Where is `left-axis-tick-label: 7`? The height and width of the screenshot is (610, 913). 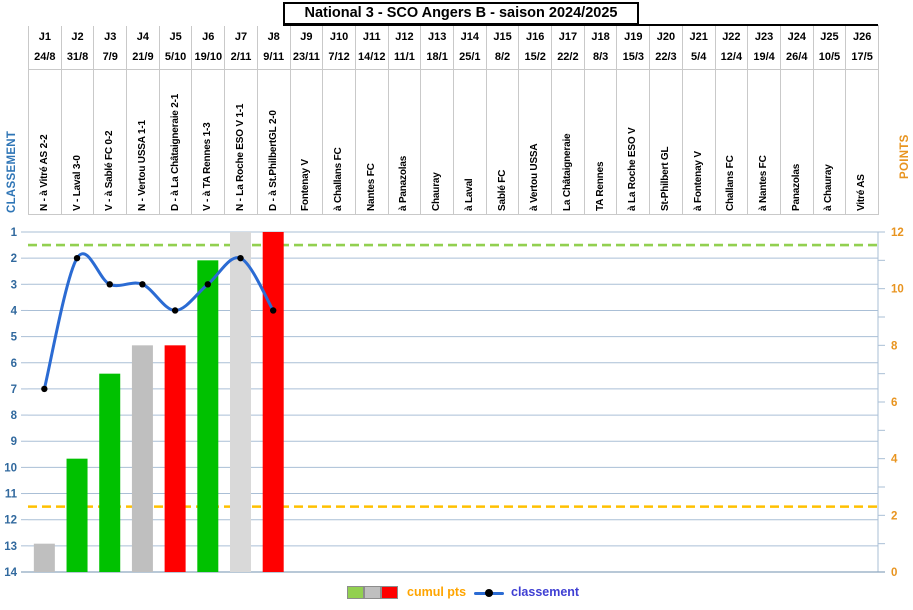 left-axis-tick-label: 7 is located at coordinates (14, 390).